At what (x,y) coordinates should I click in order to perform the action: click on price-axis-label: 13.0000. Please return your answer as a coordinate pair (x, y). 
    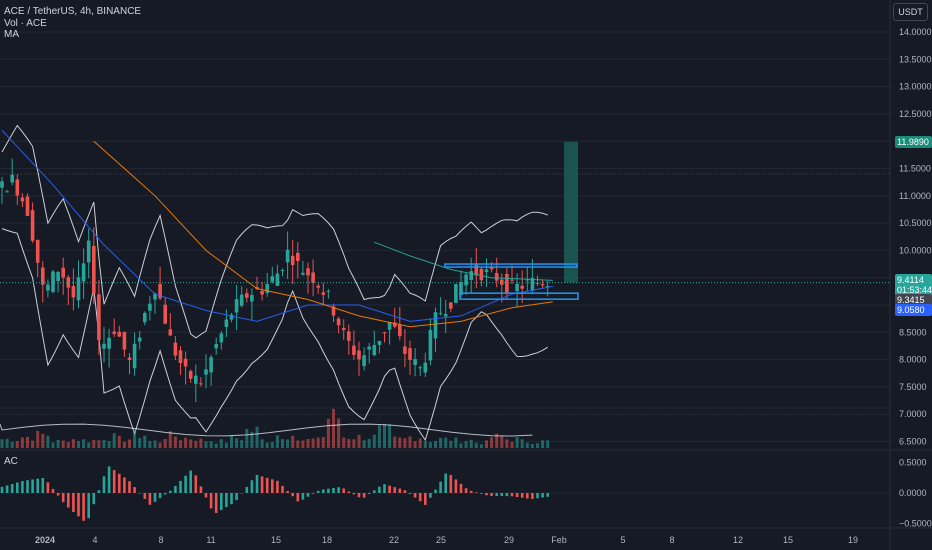
    Looking at the image, I should click on (915, 87).